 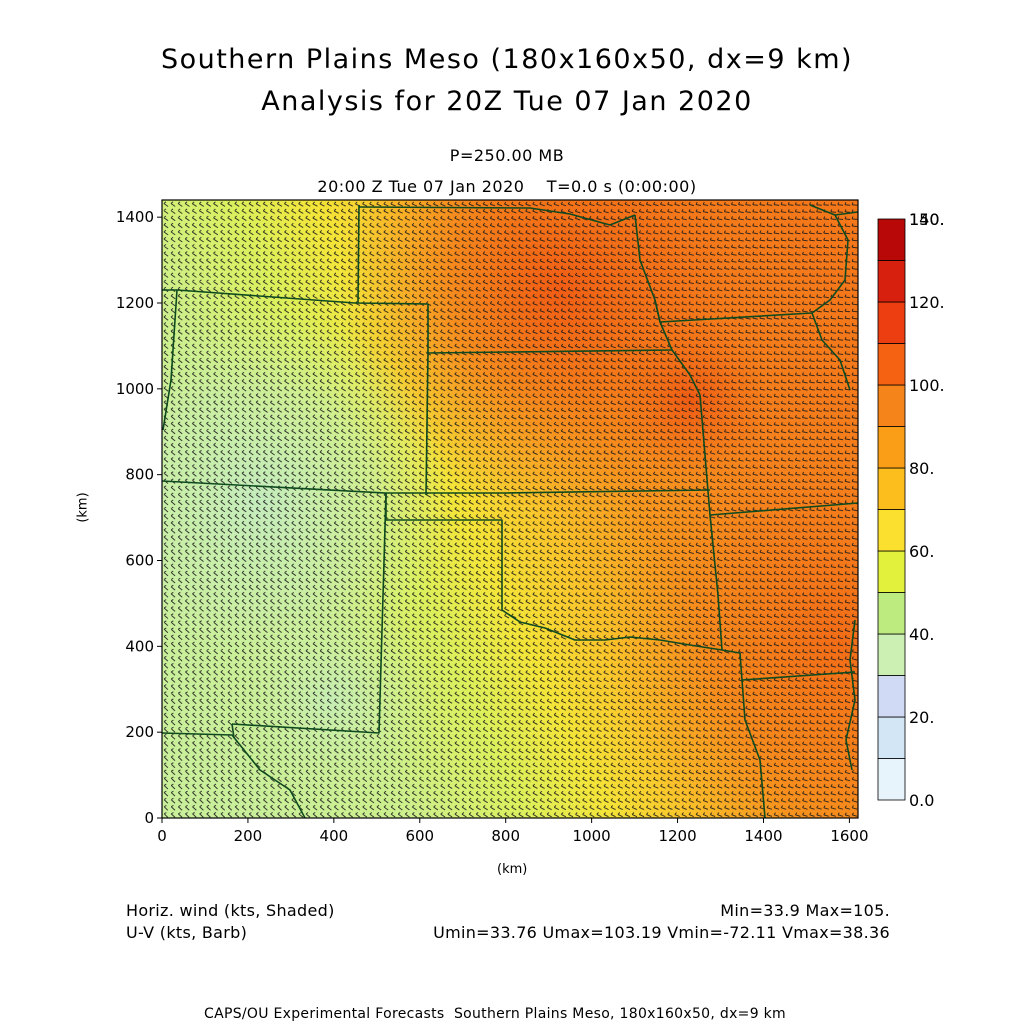 What do you see at coordinates (187, 932) in the screenshot?
I see `barb-field-label: U-V (kts, Barb)` at bounding box center [187, 932].